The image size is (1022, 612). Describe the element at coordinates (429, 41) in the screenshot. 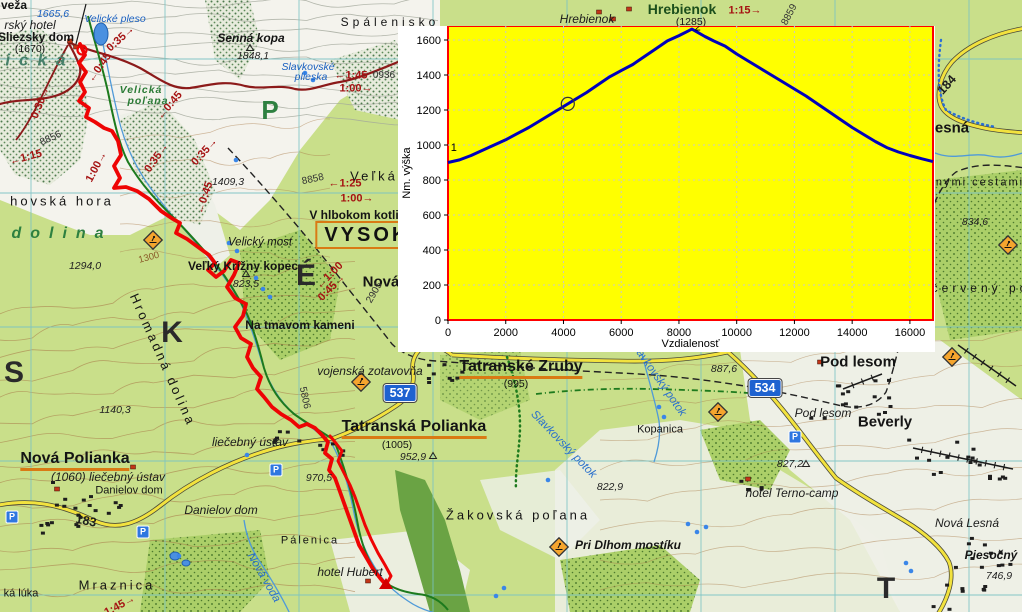

I see `y-tick-label: 1600` at that location.